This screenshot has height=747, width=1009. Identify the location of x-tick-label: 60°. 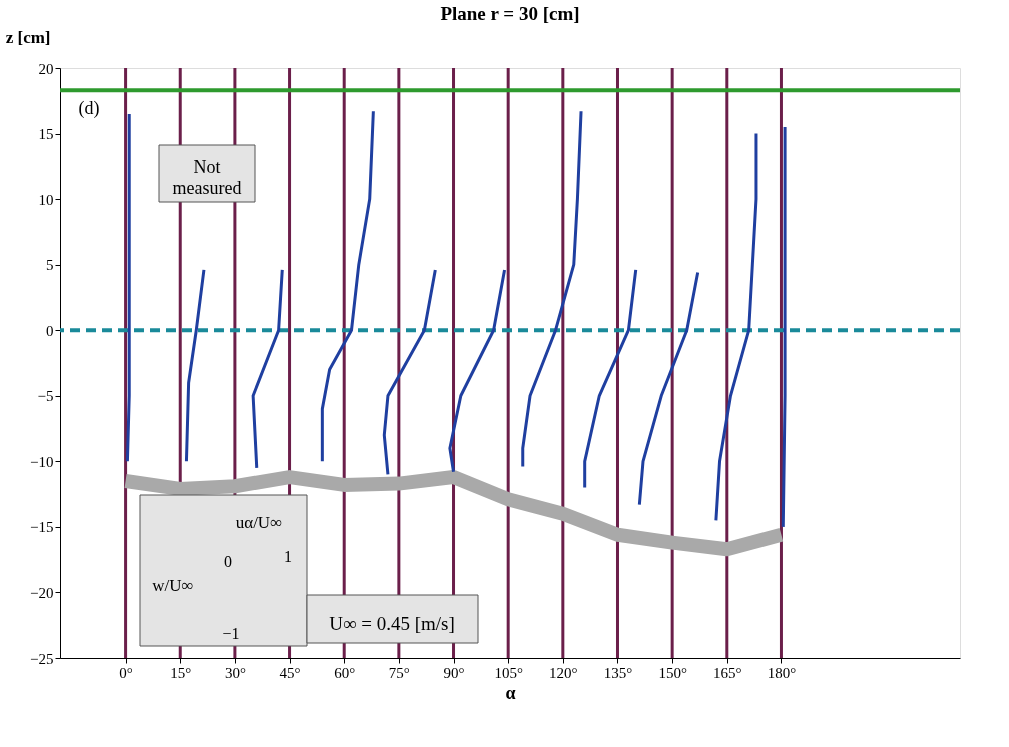
(345, 672).